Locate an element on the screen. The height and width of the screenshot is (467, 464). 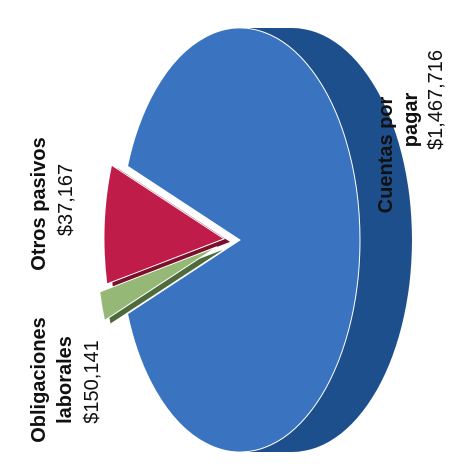
value-obligaciones-laborales: $150,141 is located at coordinates (92, 381).